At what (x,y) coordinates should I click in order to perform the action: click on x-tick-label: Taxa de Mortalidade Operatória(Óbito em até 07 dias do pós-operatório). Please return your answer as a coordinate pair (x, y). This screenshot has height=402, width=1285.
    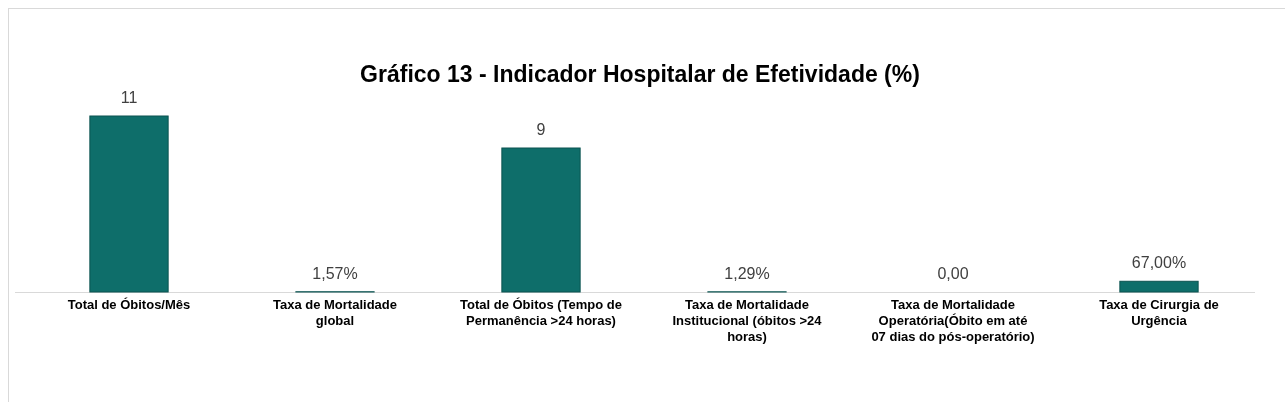
    Looking at the image, I should click on (953, 320).